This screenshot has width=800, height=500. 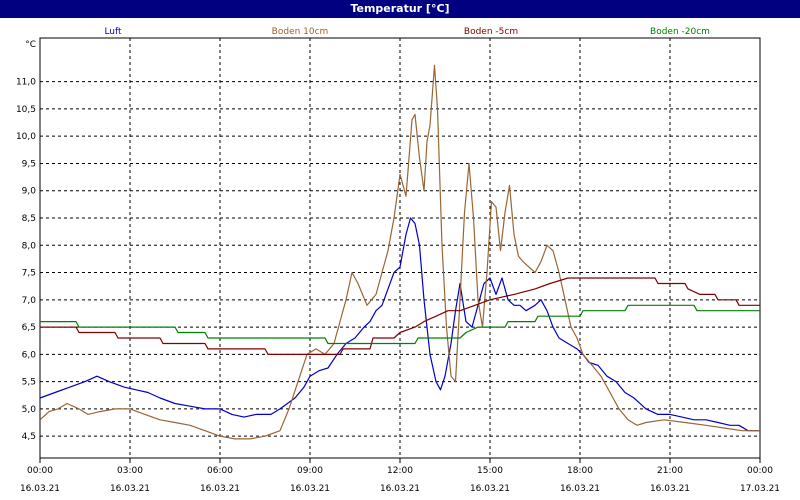 What do you see at coordinates (580, 471) in the screenshot?
I see `x-tick-time-label: 18:00` at bounding box center [580, 471].